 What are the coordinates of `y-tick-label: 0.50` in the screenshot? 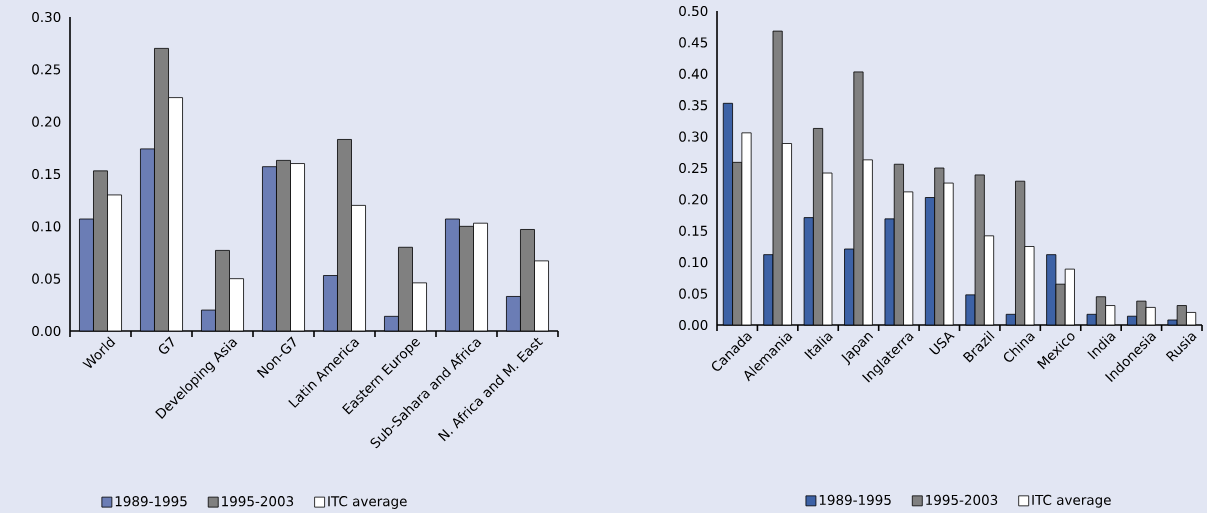 It's located at (693, 11).